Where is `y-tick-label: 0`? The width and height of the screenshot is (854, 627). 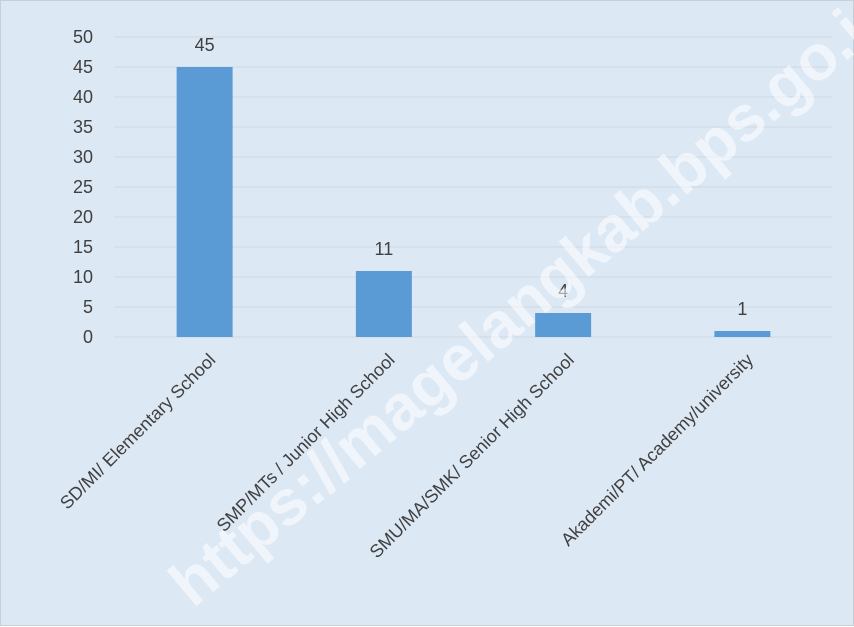
y-tick-label: 0 is located at coordinates (88, 337).